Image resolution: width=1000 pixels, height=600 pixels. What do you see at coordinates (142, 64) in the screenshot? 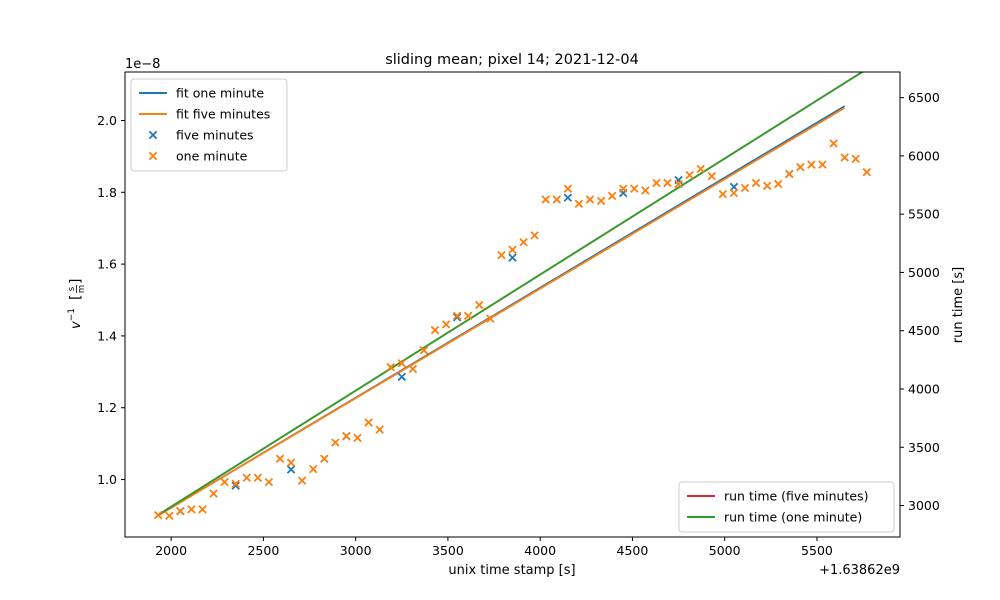
I see `y-scale-label: 1e−8` at bounding box center [142, 64].